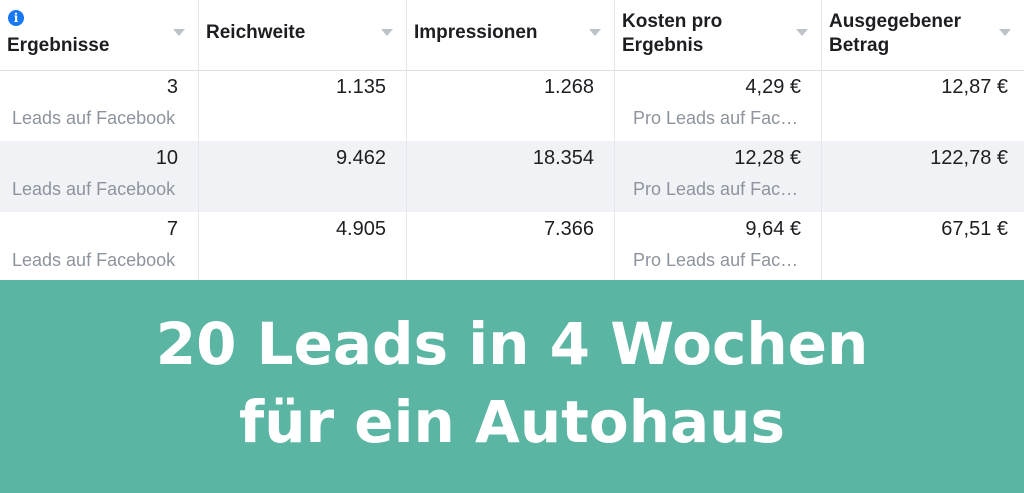 The width and height of the screenshot is (1024, 493). I want to click on cell-results: 7 Leads auf Facebook, so click(99, 247).